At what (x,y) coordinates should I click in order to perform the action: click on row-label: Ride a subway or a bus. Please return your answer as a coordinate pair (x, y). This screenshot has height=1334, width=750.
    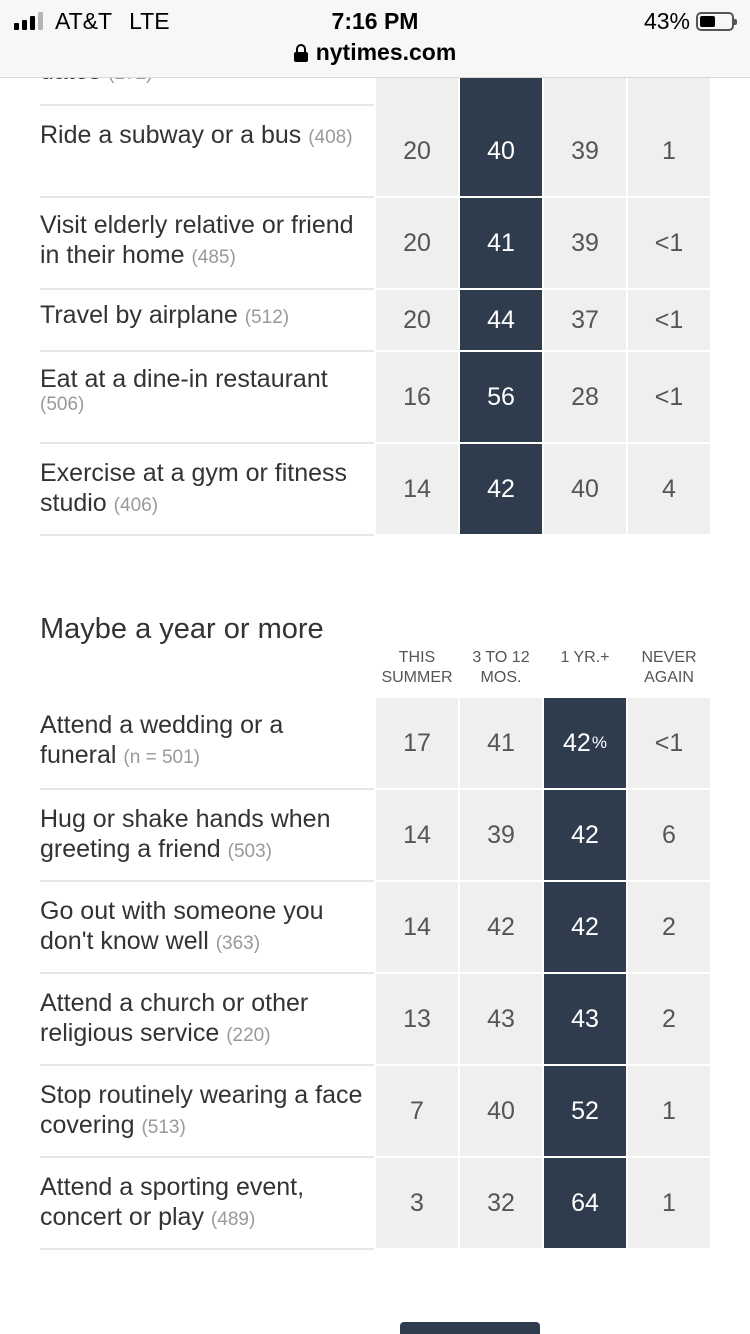
    Looking at the image, I should click on (174, 135).